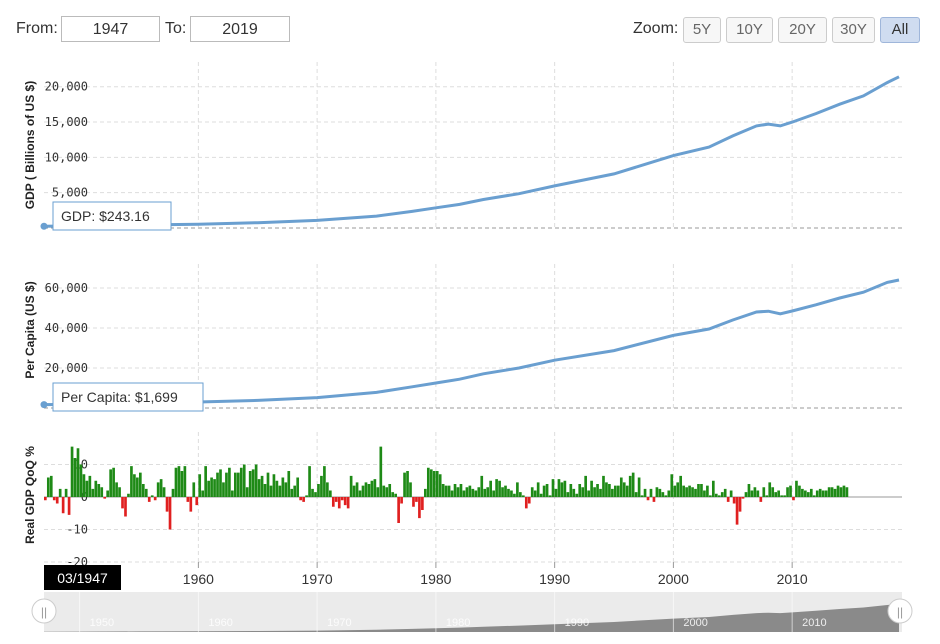 Image resolution: width=940 pixels, height=644 pixels. Describe the element at coordinates (317, 579) in the screenshot. I see `x-tick-label: 1970` at that location.